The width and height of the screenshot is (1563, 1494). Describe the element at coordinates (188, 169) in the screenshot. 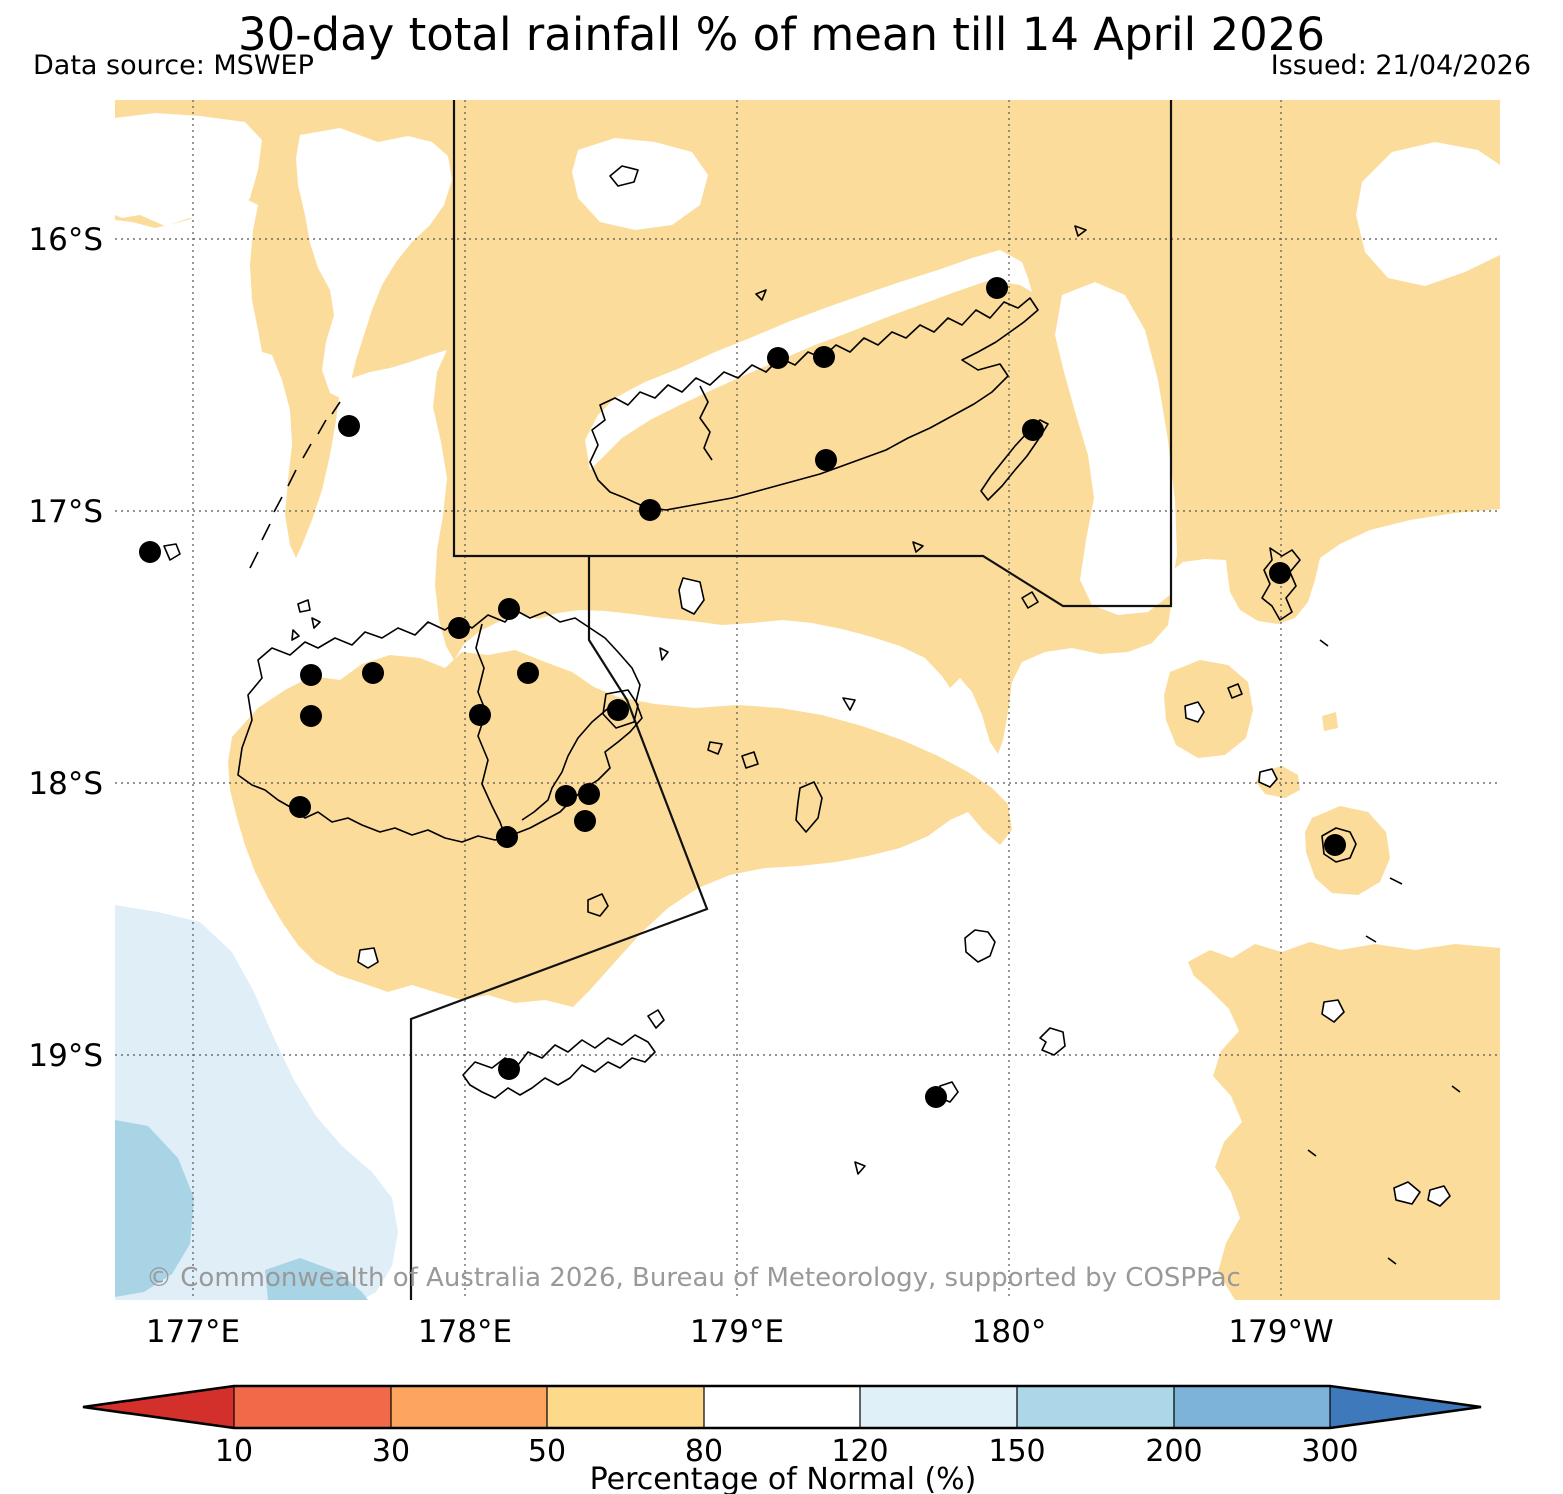

I see `region-normal-hole-nw1` at that location.